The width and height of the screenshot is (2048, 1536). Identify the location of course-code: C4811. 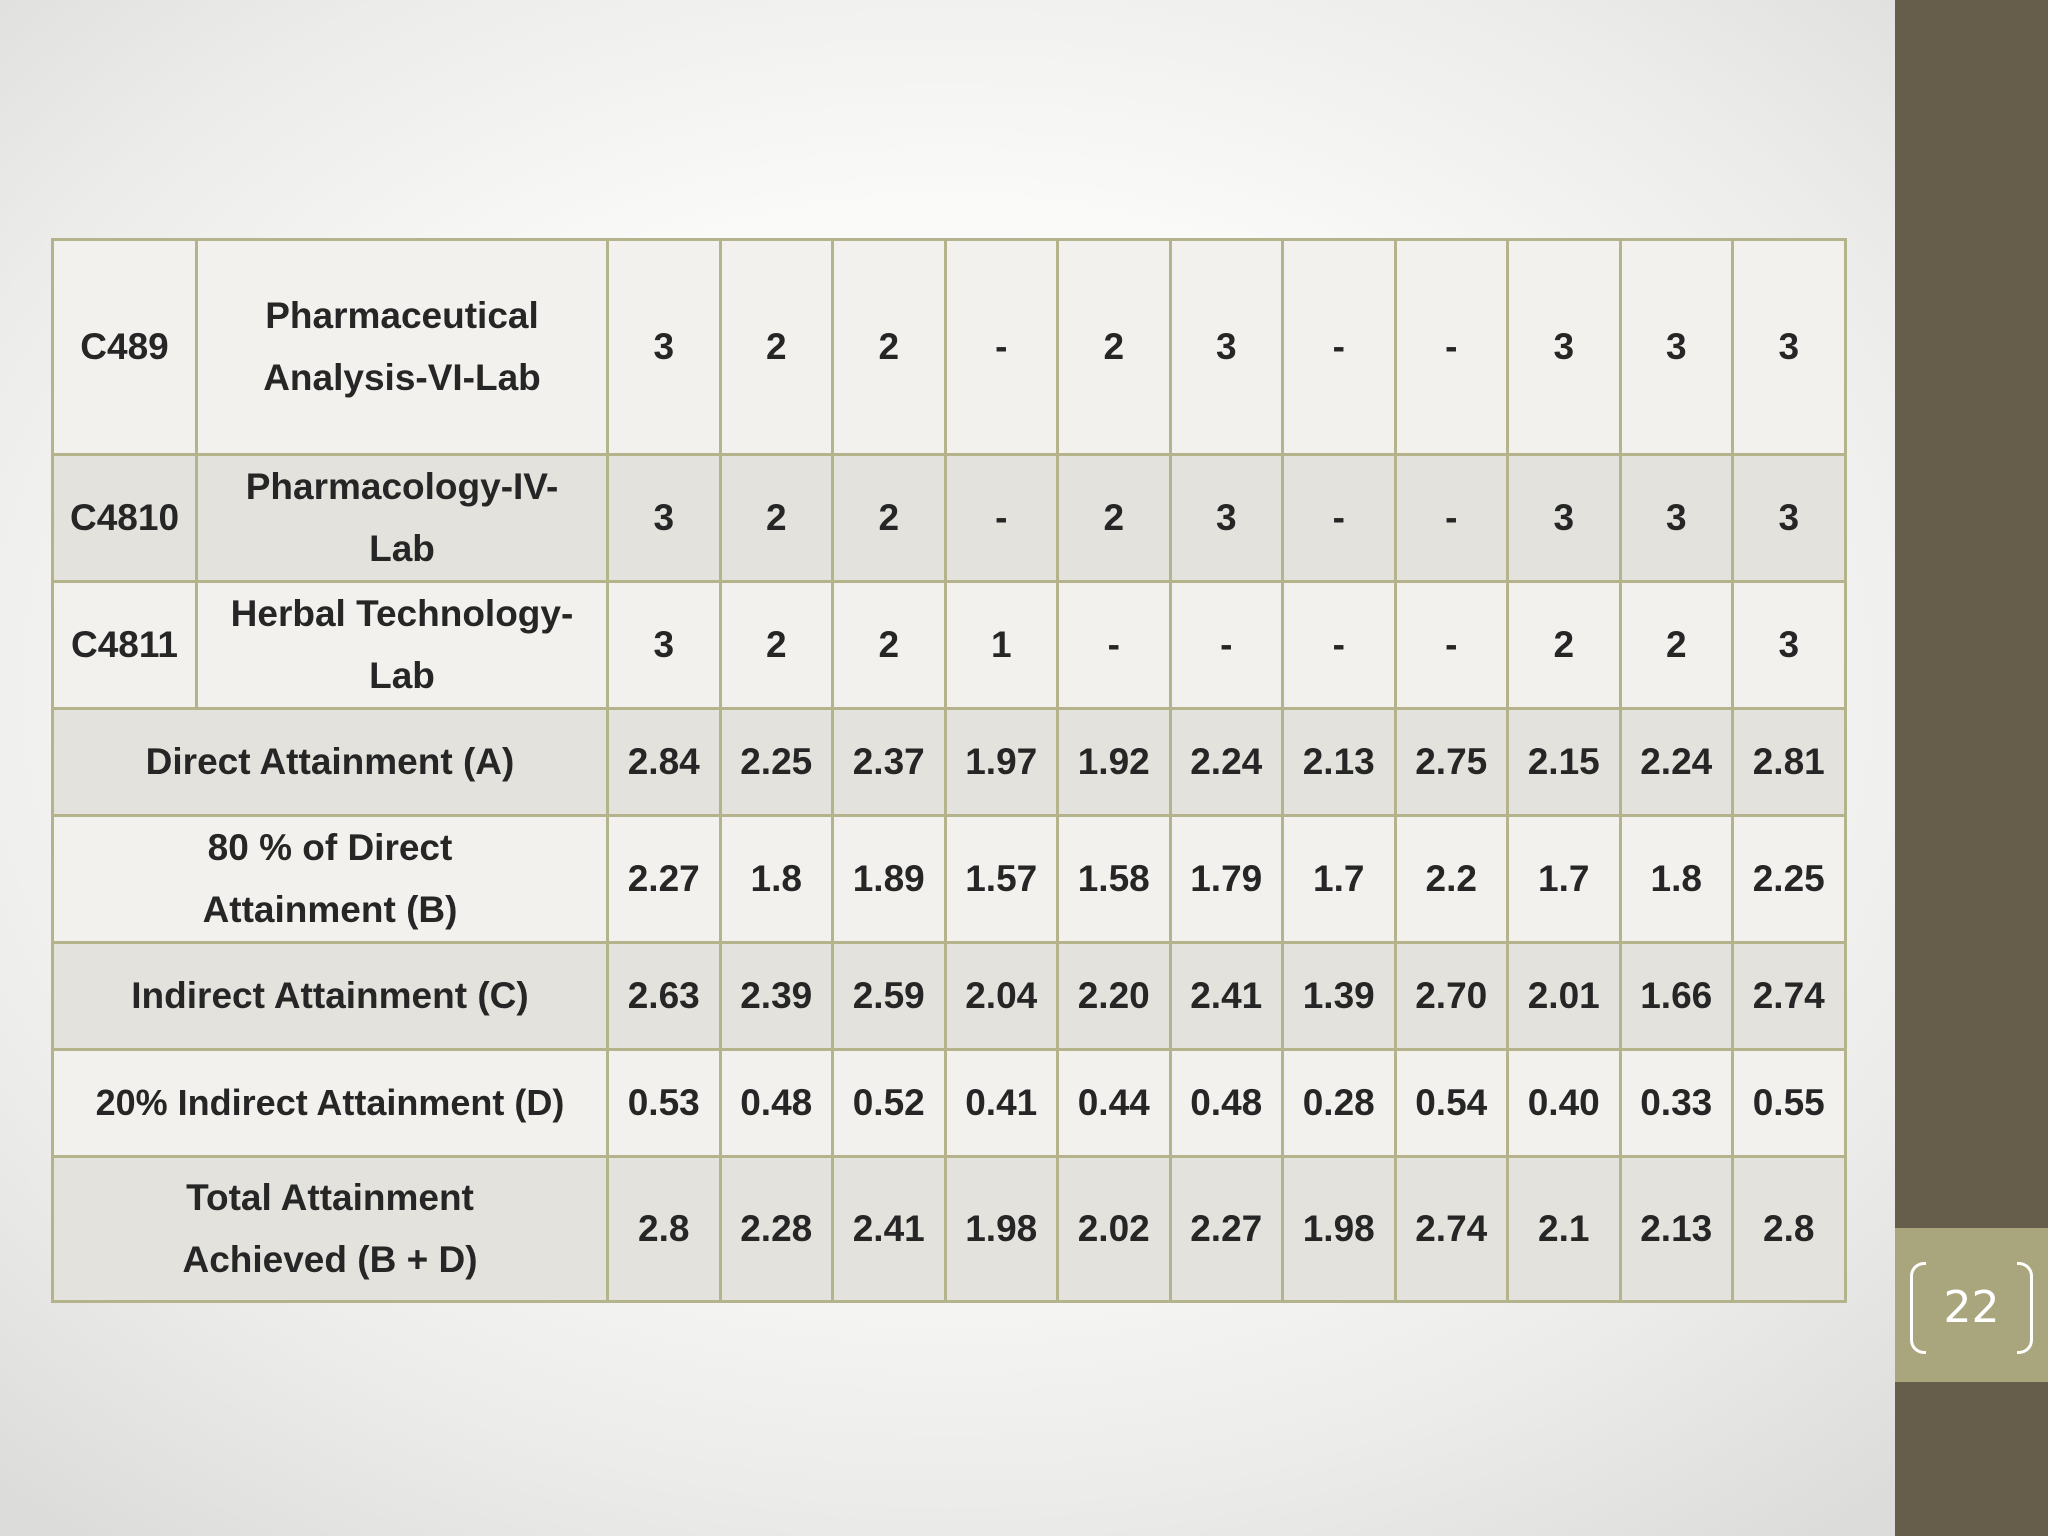
(124, 645).